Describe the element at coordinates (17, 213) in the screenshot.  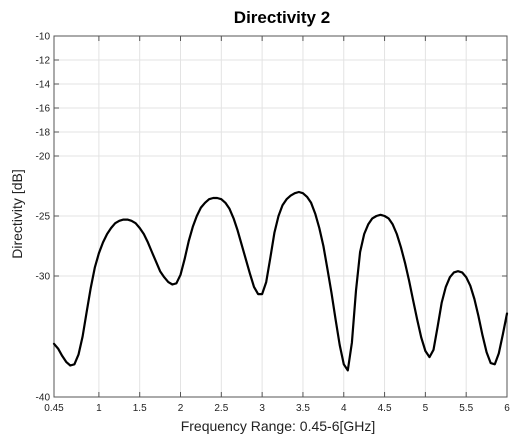
I see `y-axis-label: Directivity [dB]` at that location.